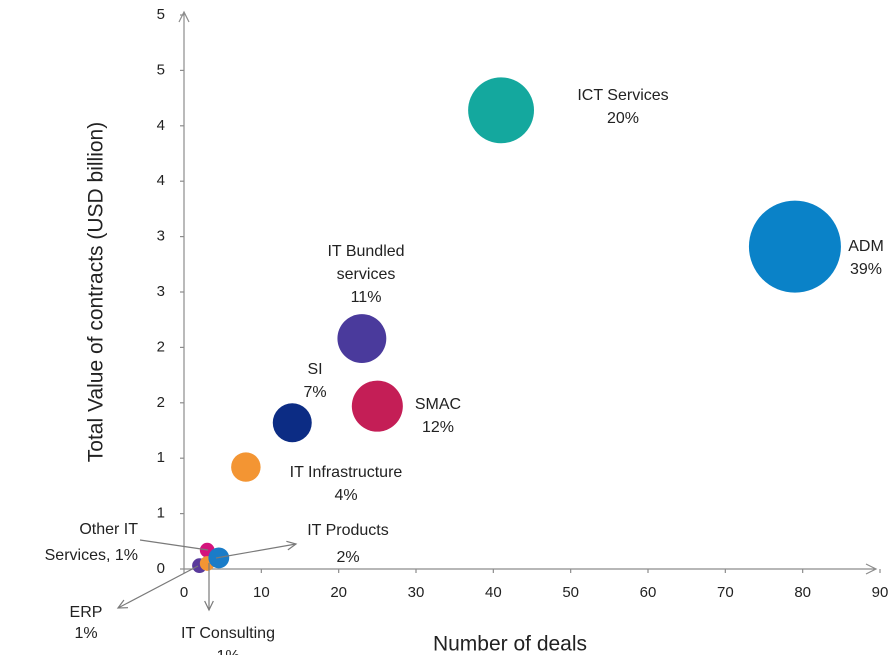 Image resolution: width=893 pixels, height=655 pixels. I want to click on point-name: IT Products, so click(348, 530).